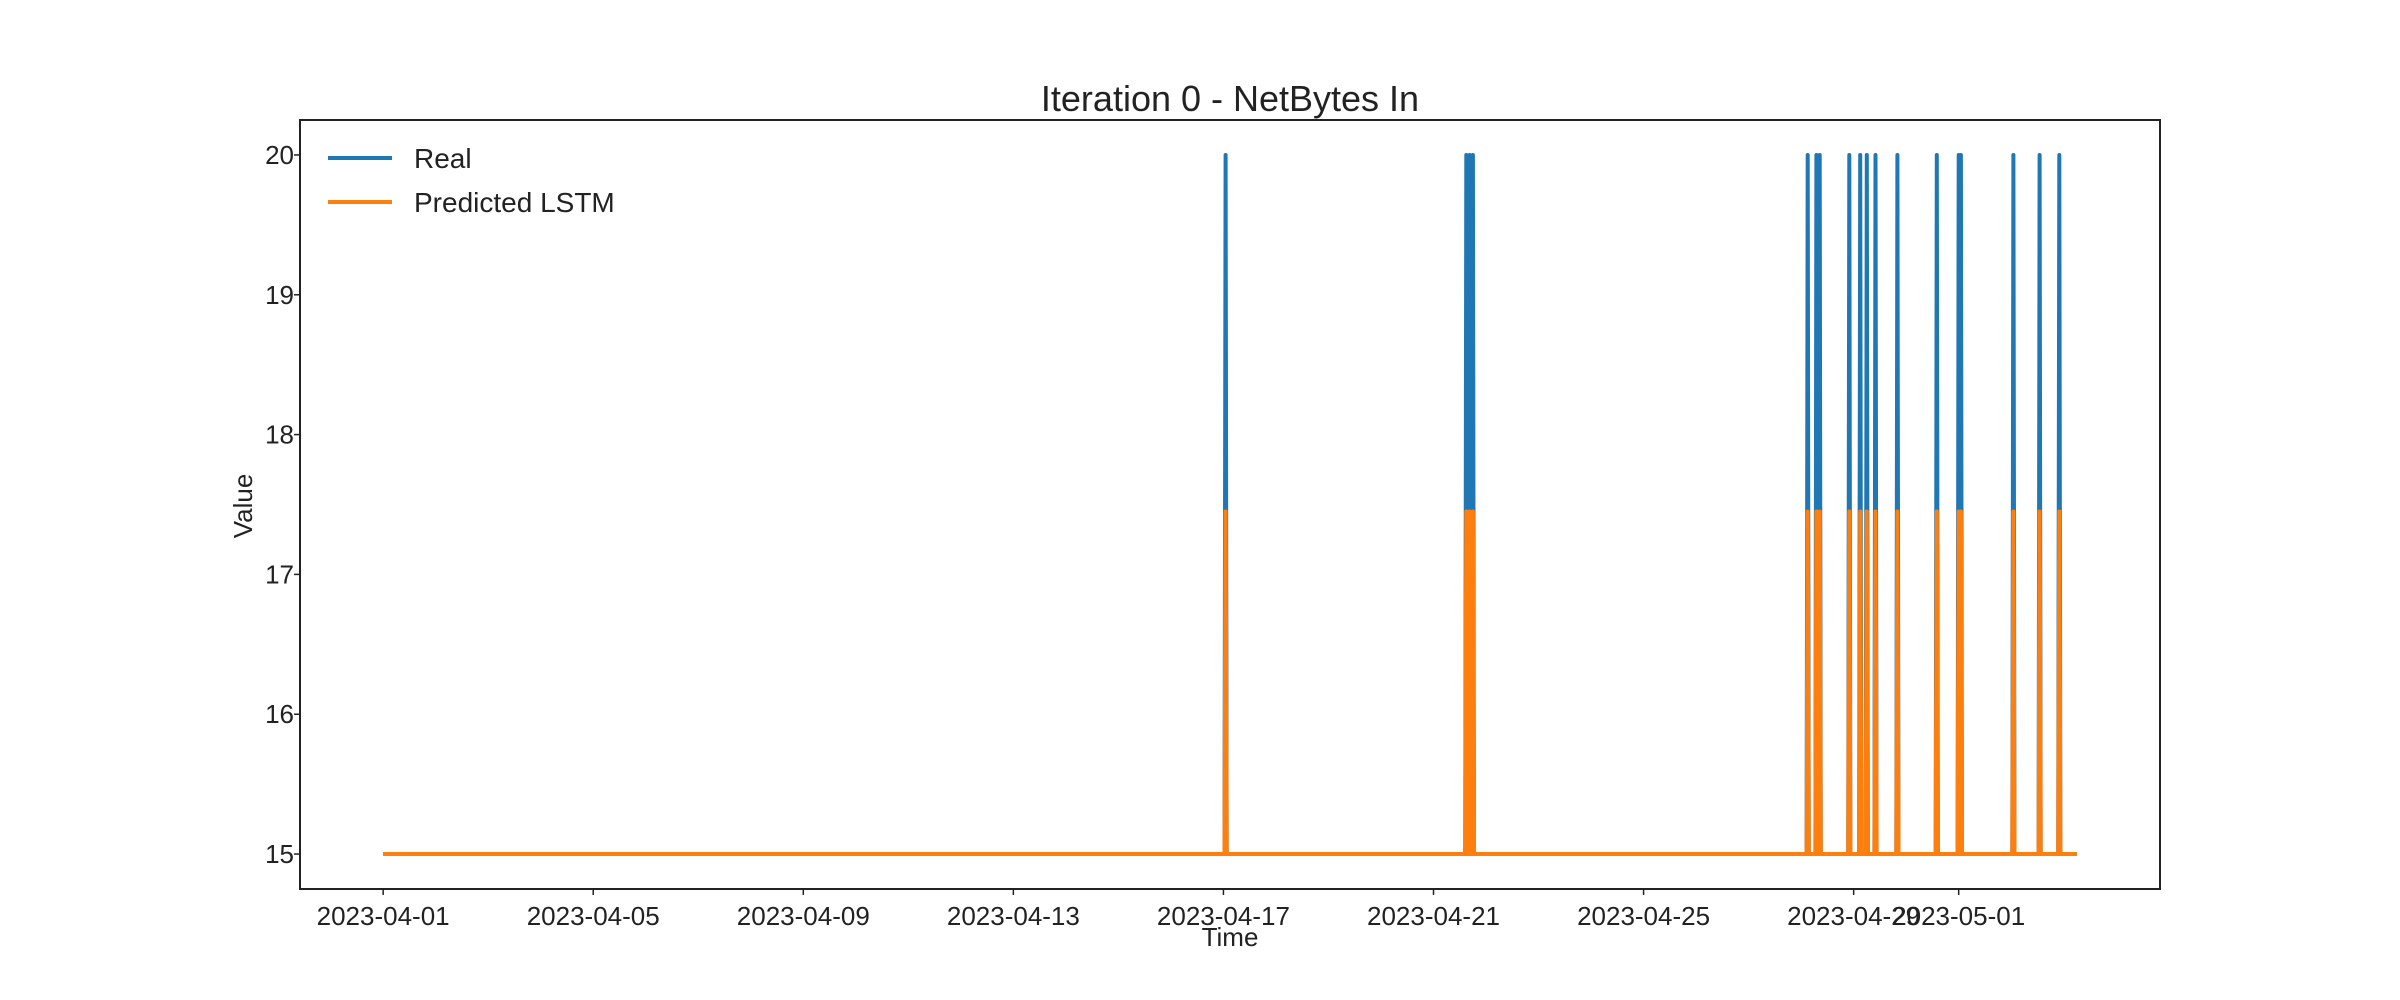 This screenshot has width=2400, height=1000. Describe the element at coordinates (279, 155) in the screenshot. I see `y-tick-label: 20` at that location.